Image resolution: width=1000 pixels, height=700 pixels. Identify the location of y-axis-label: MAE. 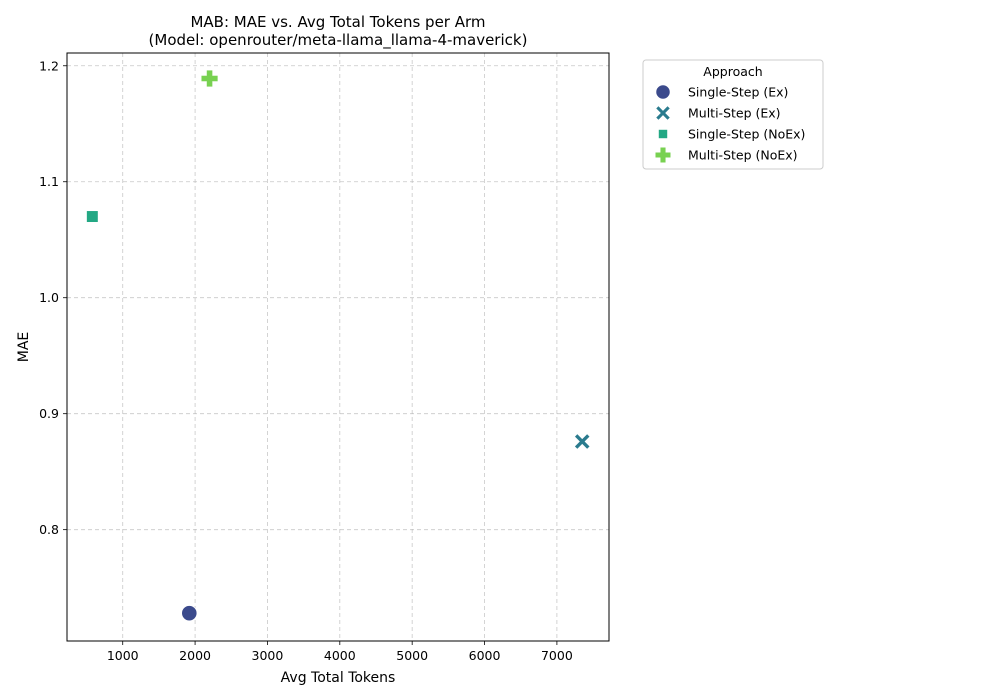
(24, 347).